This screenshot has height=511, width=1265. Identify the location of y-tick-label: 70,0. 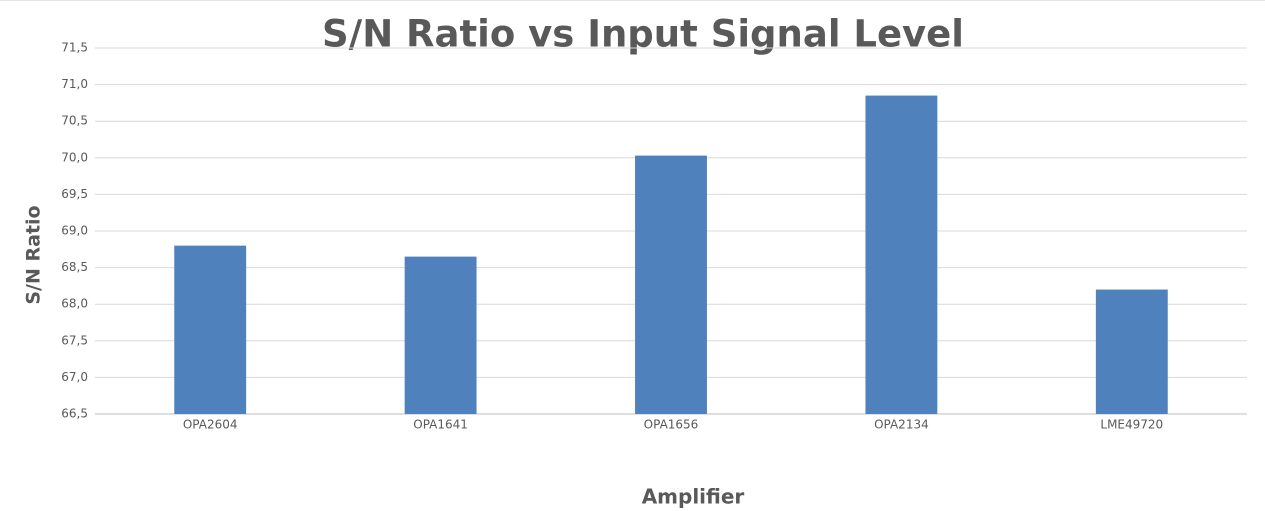
(74, 157).